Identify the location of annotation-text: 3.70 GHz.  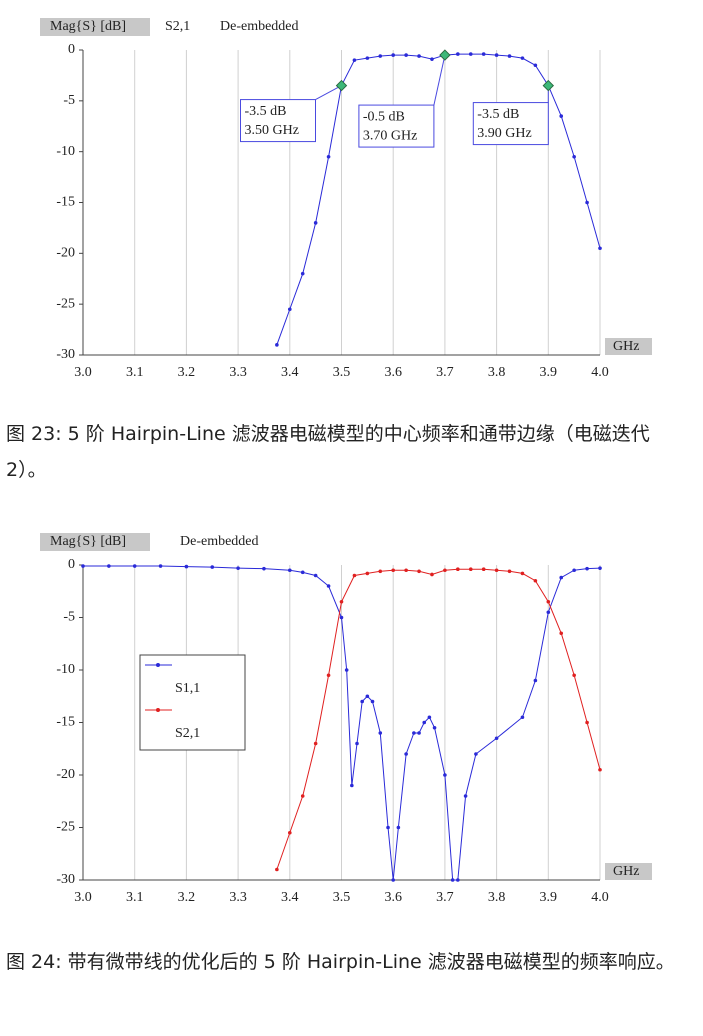
(390, 135).